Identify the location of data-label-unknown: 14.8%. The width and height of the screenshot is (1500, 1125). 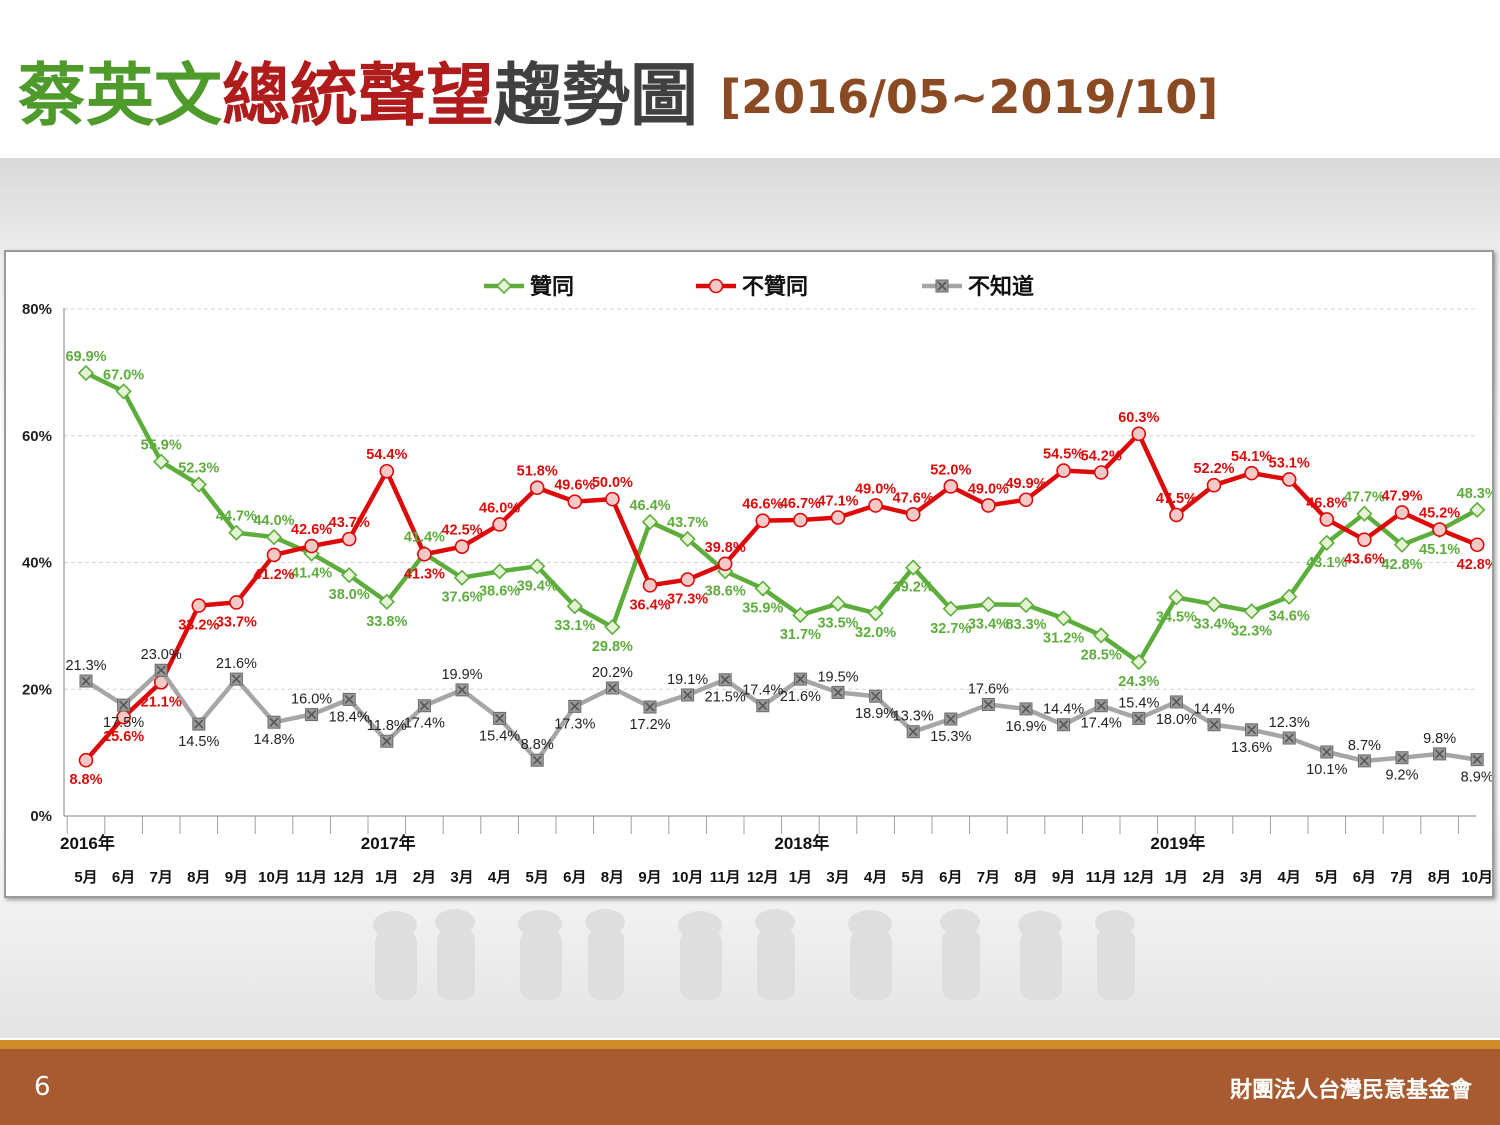
(273, 740).